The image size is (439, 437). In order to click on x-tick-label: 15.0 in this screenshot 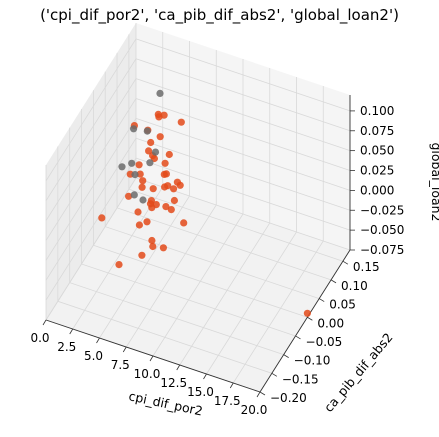, I will do `click(200, 392)`.